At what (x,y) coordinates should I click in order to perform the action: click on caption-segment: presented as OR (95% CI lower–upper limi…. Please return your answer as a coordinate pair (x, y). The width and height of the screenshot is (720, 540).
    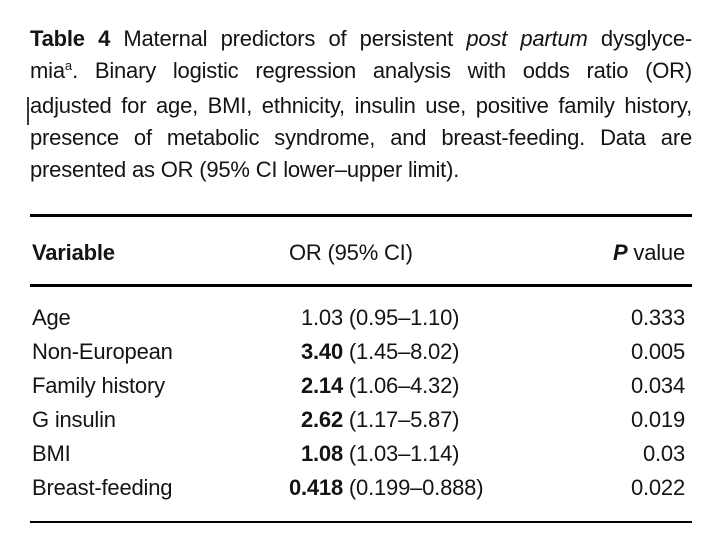
    Looking at the image, I should click on (245, 169).